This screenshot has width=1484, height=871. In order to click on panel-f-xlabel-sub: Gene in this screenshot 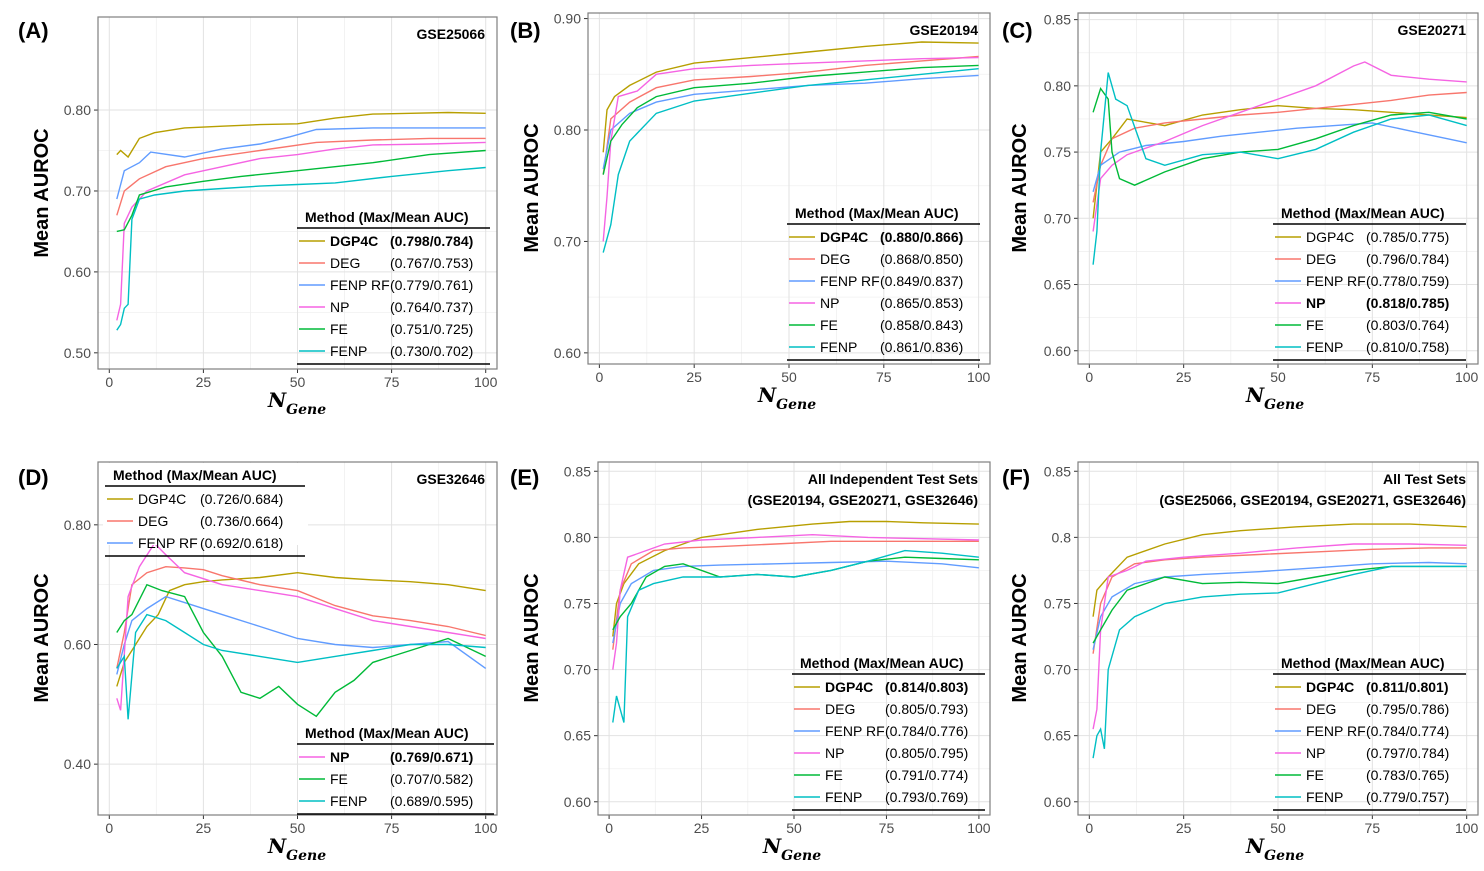, I will do `click(1284, 856)`.